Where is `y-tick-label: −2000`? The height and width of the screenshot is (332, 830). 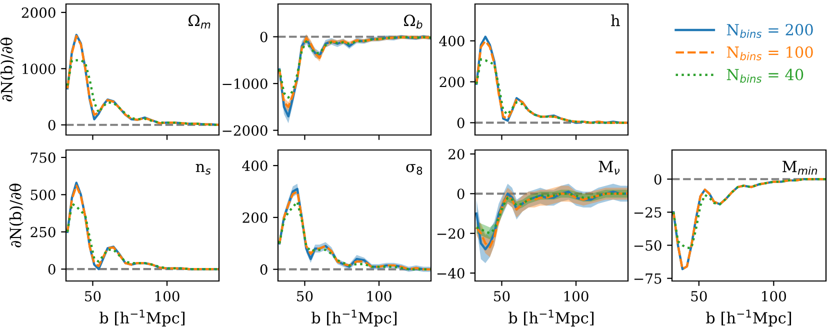
y-tick-label: −2000 is located at coordinates (245, 130).